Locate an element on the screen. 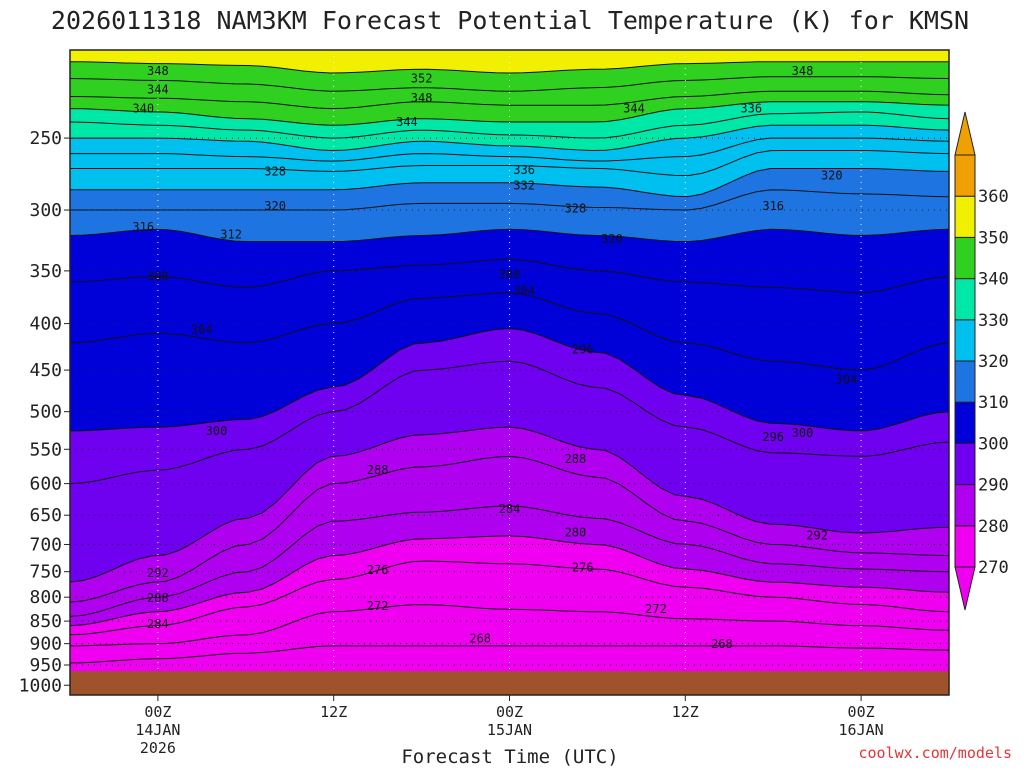  contour-label-text: 352 is located at coordinates (422, 79).